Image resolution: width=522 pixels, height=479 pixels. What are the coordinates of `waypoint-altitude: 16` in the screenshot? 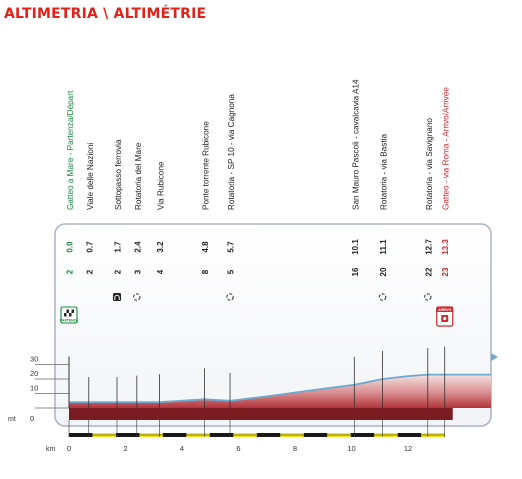 It's located at (355, 271).